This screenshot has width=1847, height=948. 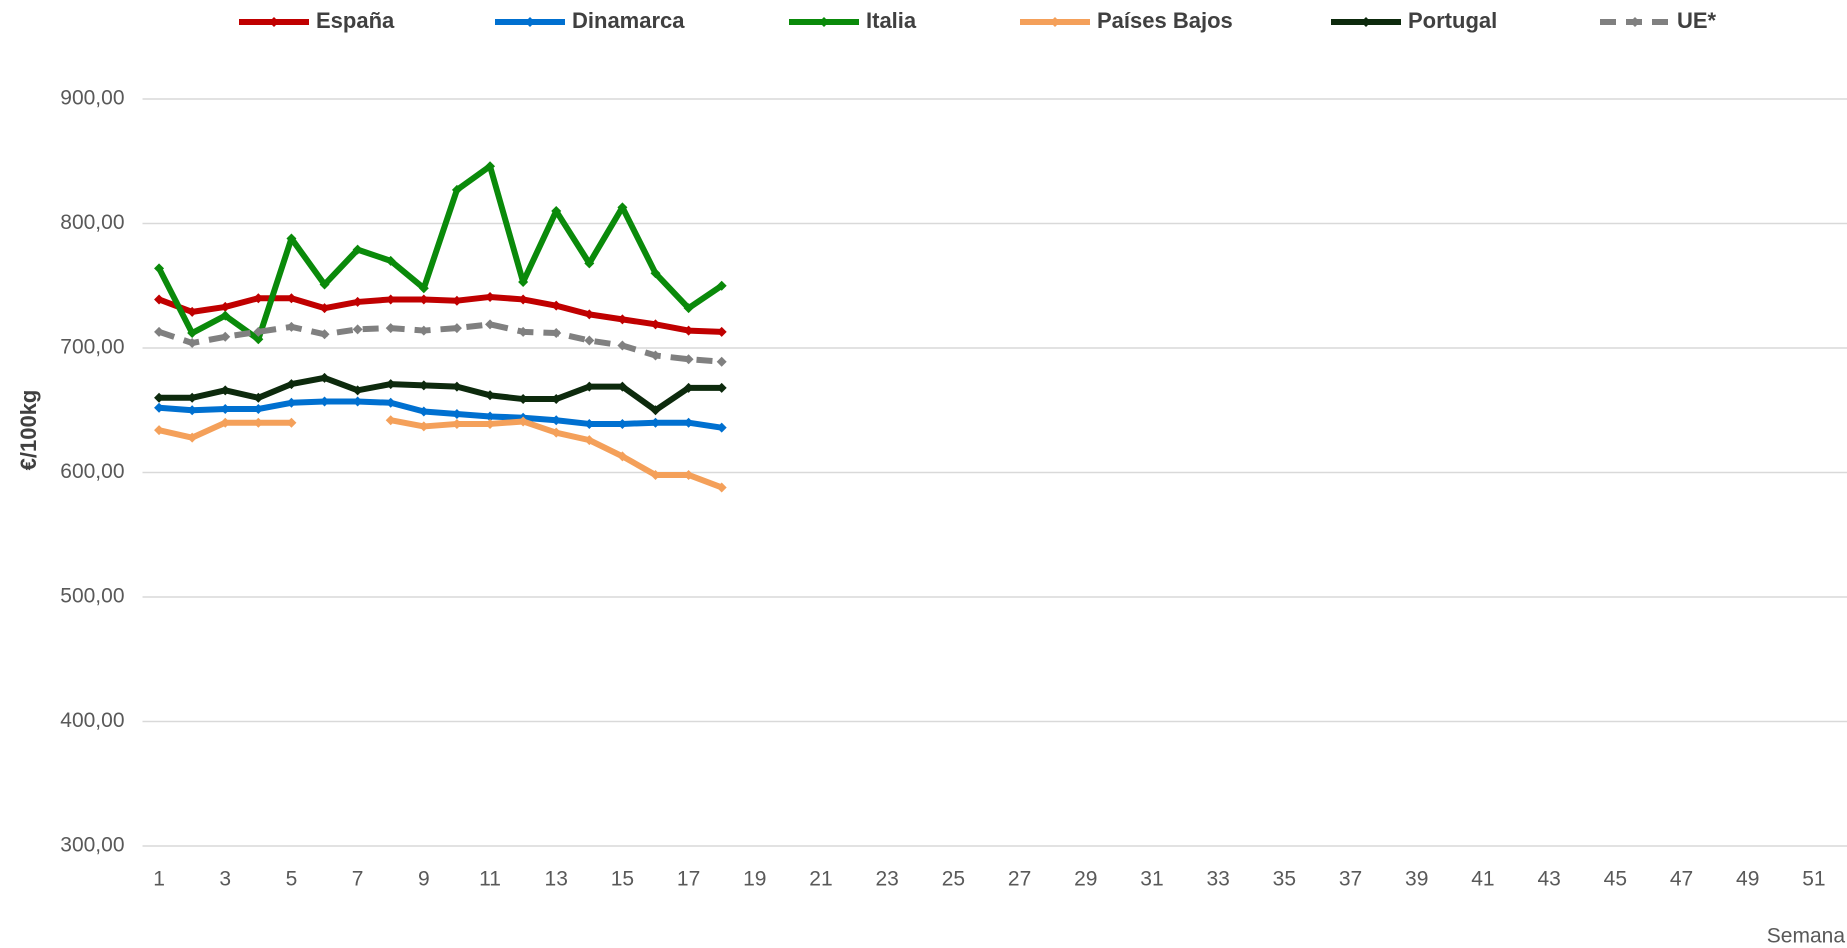 I want to click on y-tick-label: 600,00, so click(x=92, y=471).